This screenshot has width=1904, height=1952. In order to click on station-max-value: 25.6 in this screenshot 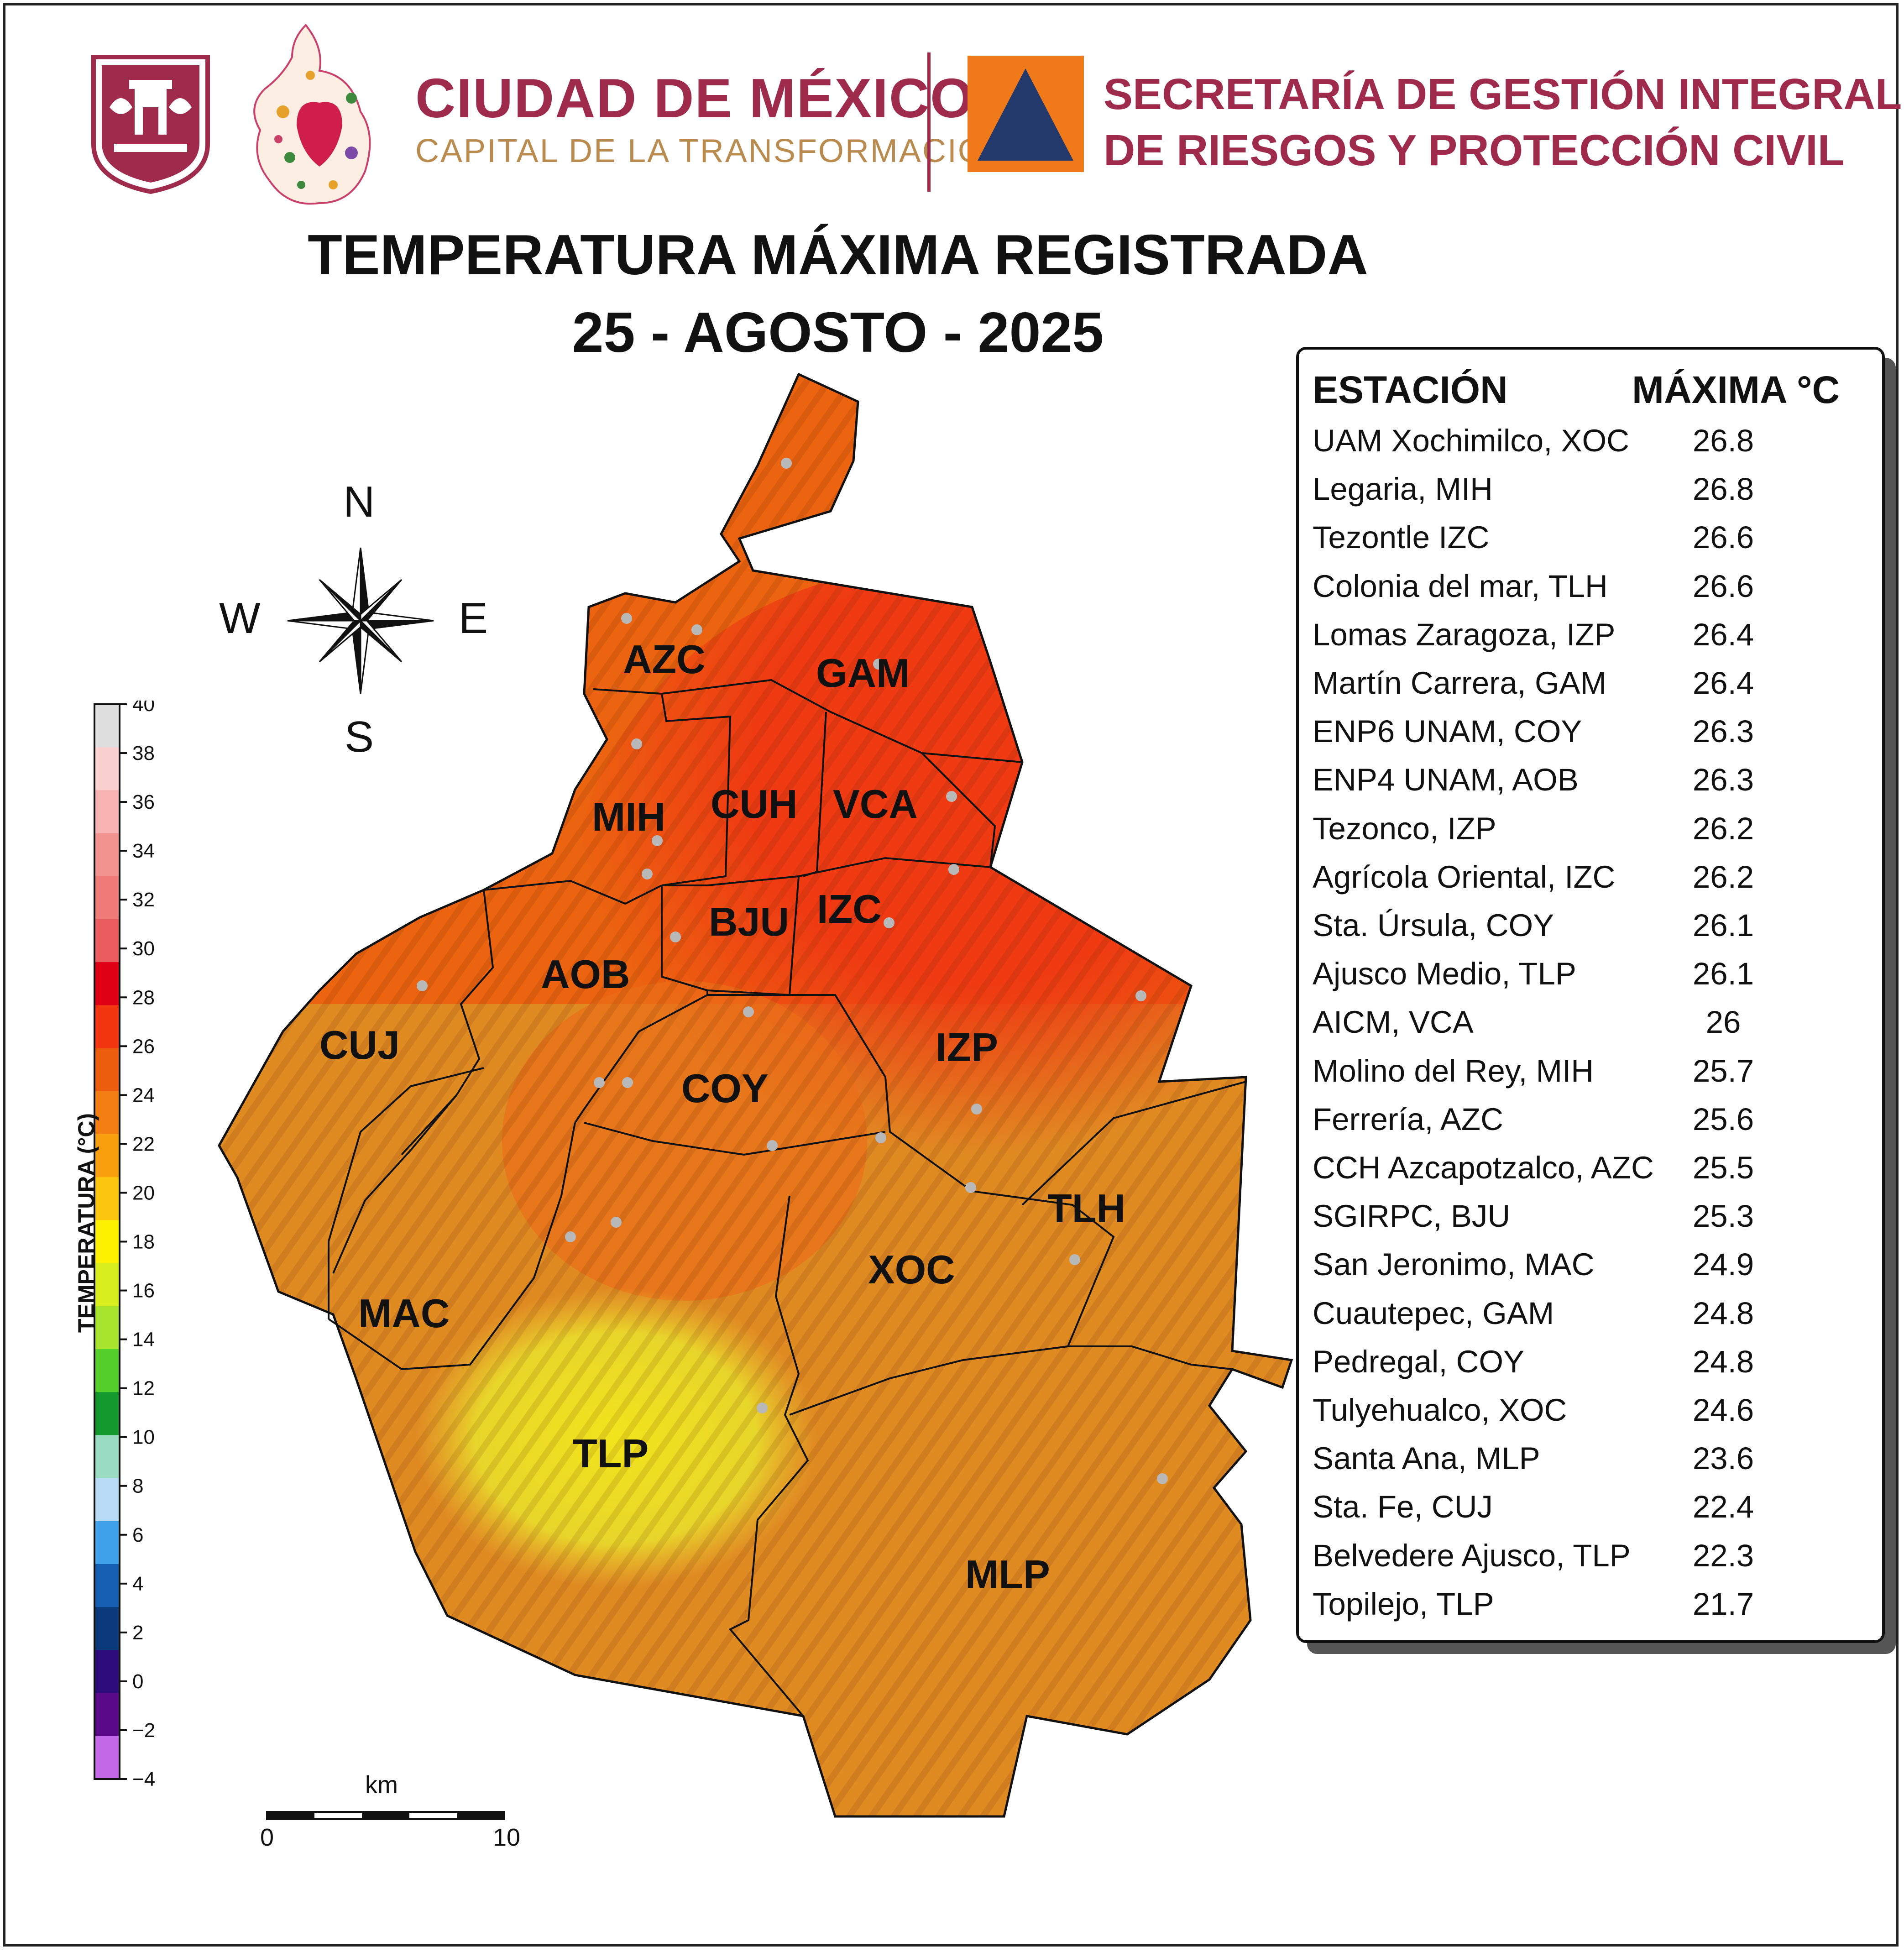, I will do `click(1723, 1119)`.